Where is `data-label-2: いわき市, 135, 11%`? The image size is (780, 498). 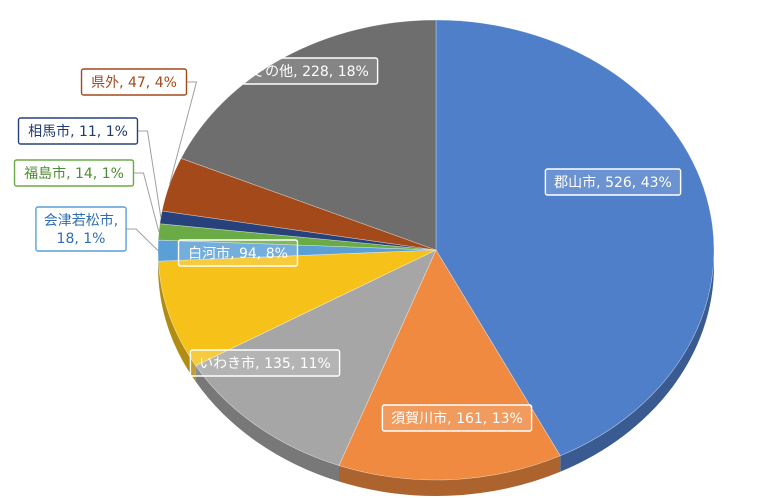 data-label-2: いわき市, 135, 11% is located at coordinates (265, 363).